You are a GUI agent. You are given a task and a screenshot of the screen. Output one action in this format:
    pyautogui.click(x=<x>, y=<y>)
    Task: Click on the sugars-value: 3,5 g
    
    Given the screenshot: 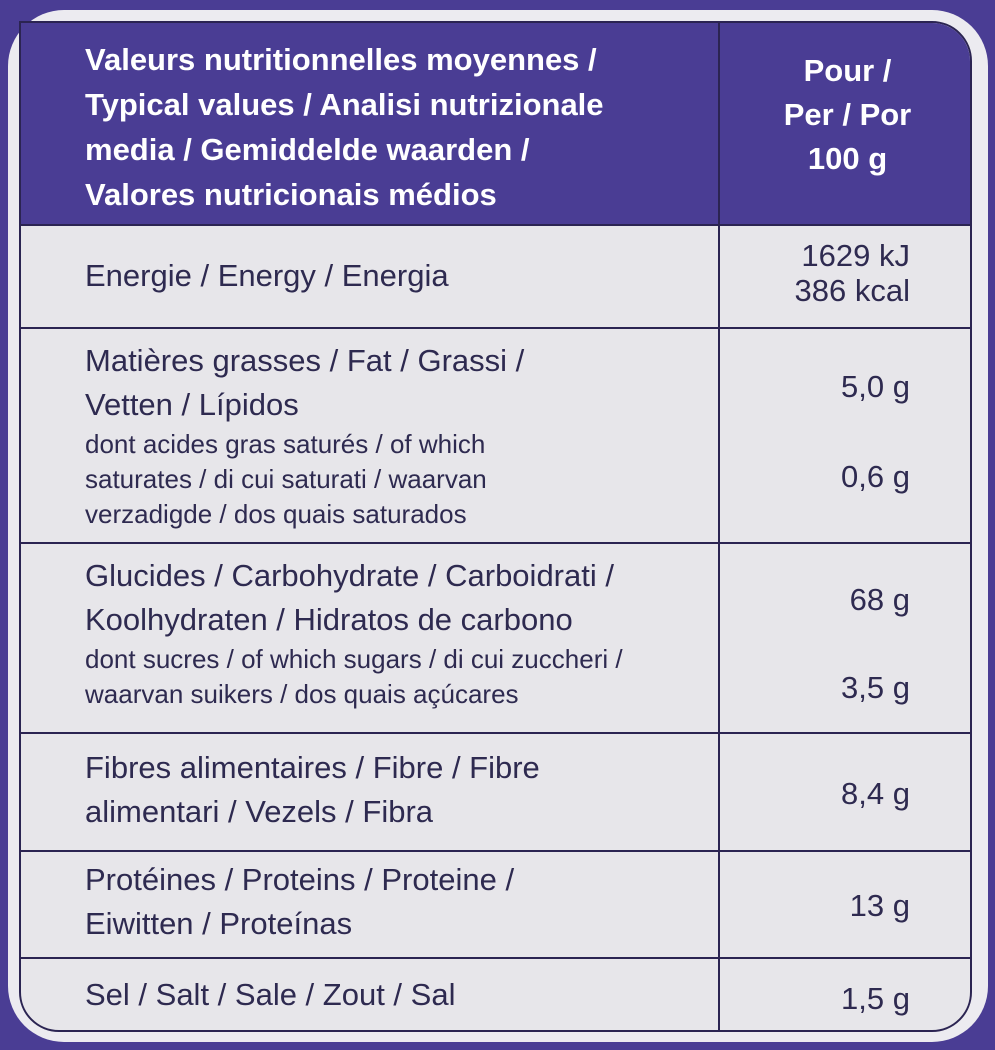 What is the action you would take?
    pyautogui.click(x=875, y=687)
    